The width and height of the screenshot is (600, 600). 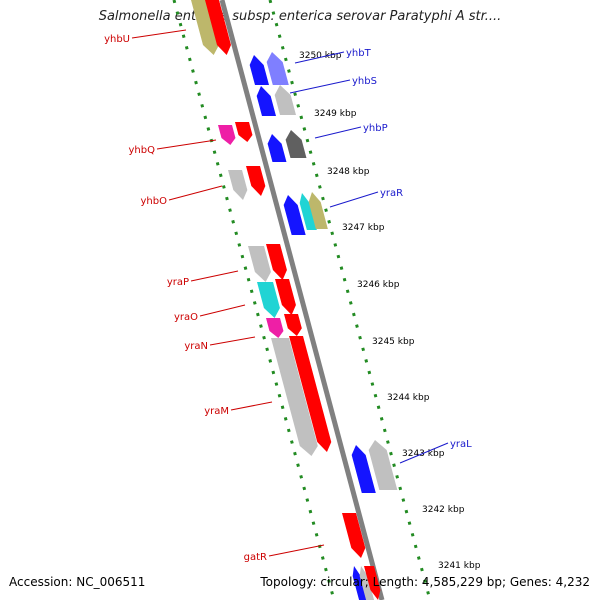 What do you see at coordinates (117, 39) in the screenshot?
I see `gene-label-forward: yhbU` at bounding box center [117, 39].